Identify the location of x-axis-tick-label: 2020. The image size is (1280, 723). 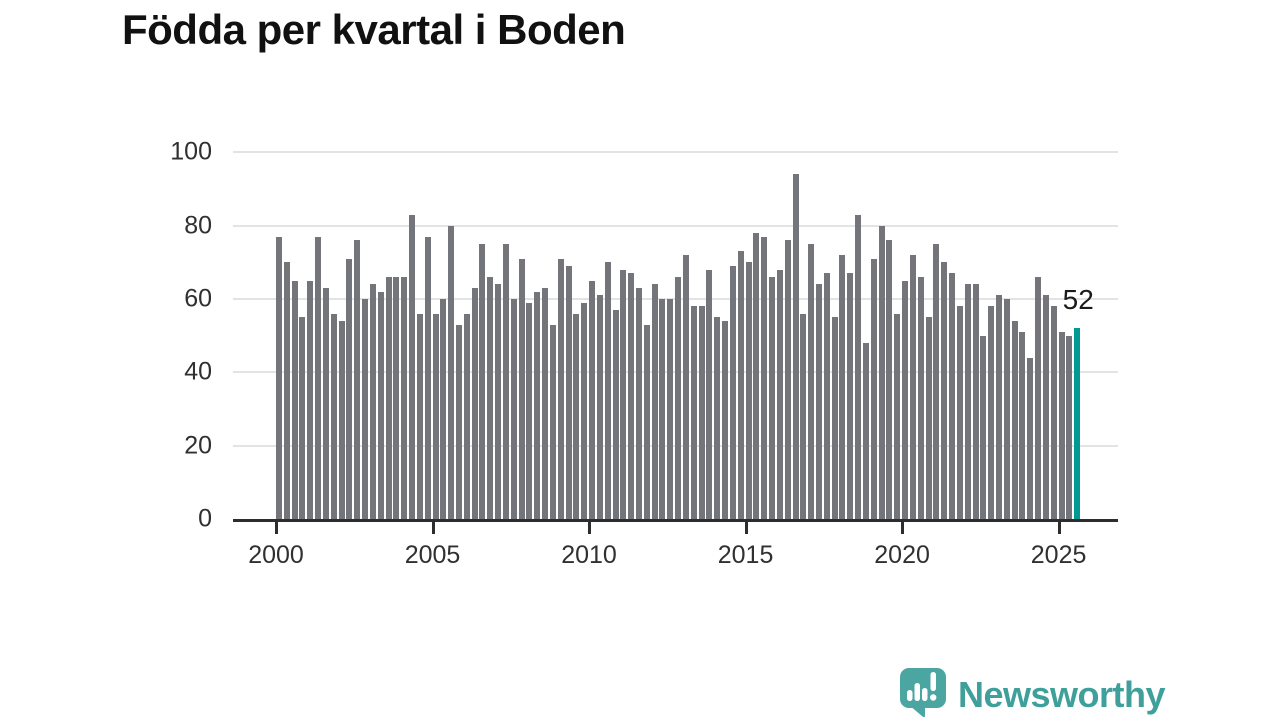
(902, 555).